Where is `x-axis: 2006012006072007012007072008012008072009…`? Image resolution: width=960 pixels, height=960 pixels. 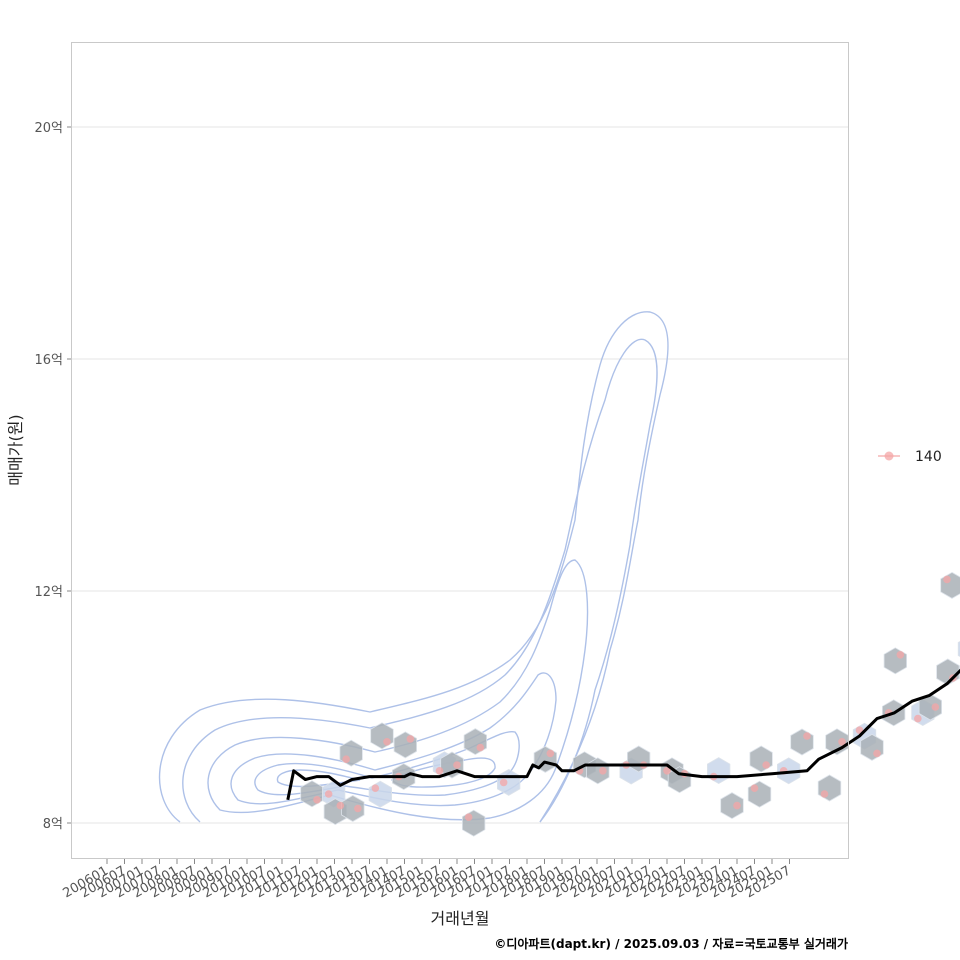 x-axis: 2006012006072007012007072008012008072009… is located at coordinates (427, 880).